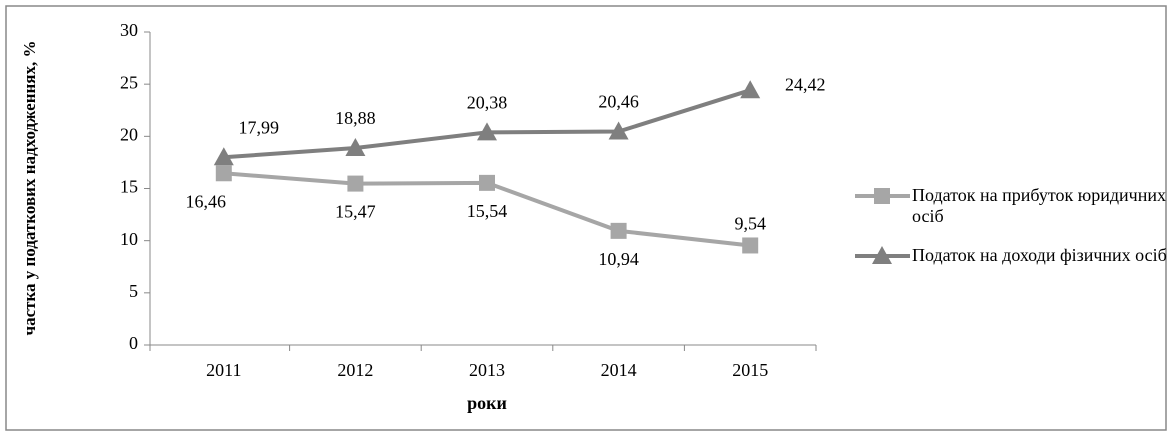  What do you see at coordinates (618, 102) in the screenshot?
I see `data-label: 20,46` at bounding box center [618, 102].